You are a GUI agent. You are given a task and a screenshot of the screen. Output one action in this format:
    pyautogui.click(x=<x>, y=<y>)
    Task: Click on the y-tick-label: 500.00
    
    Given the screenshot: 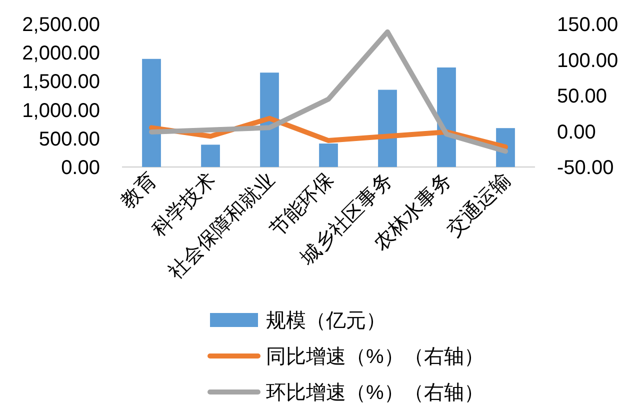 What is the action you would take?
    pyautogui.click(x=69, y=139)
    